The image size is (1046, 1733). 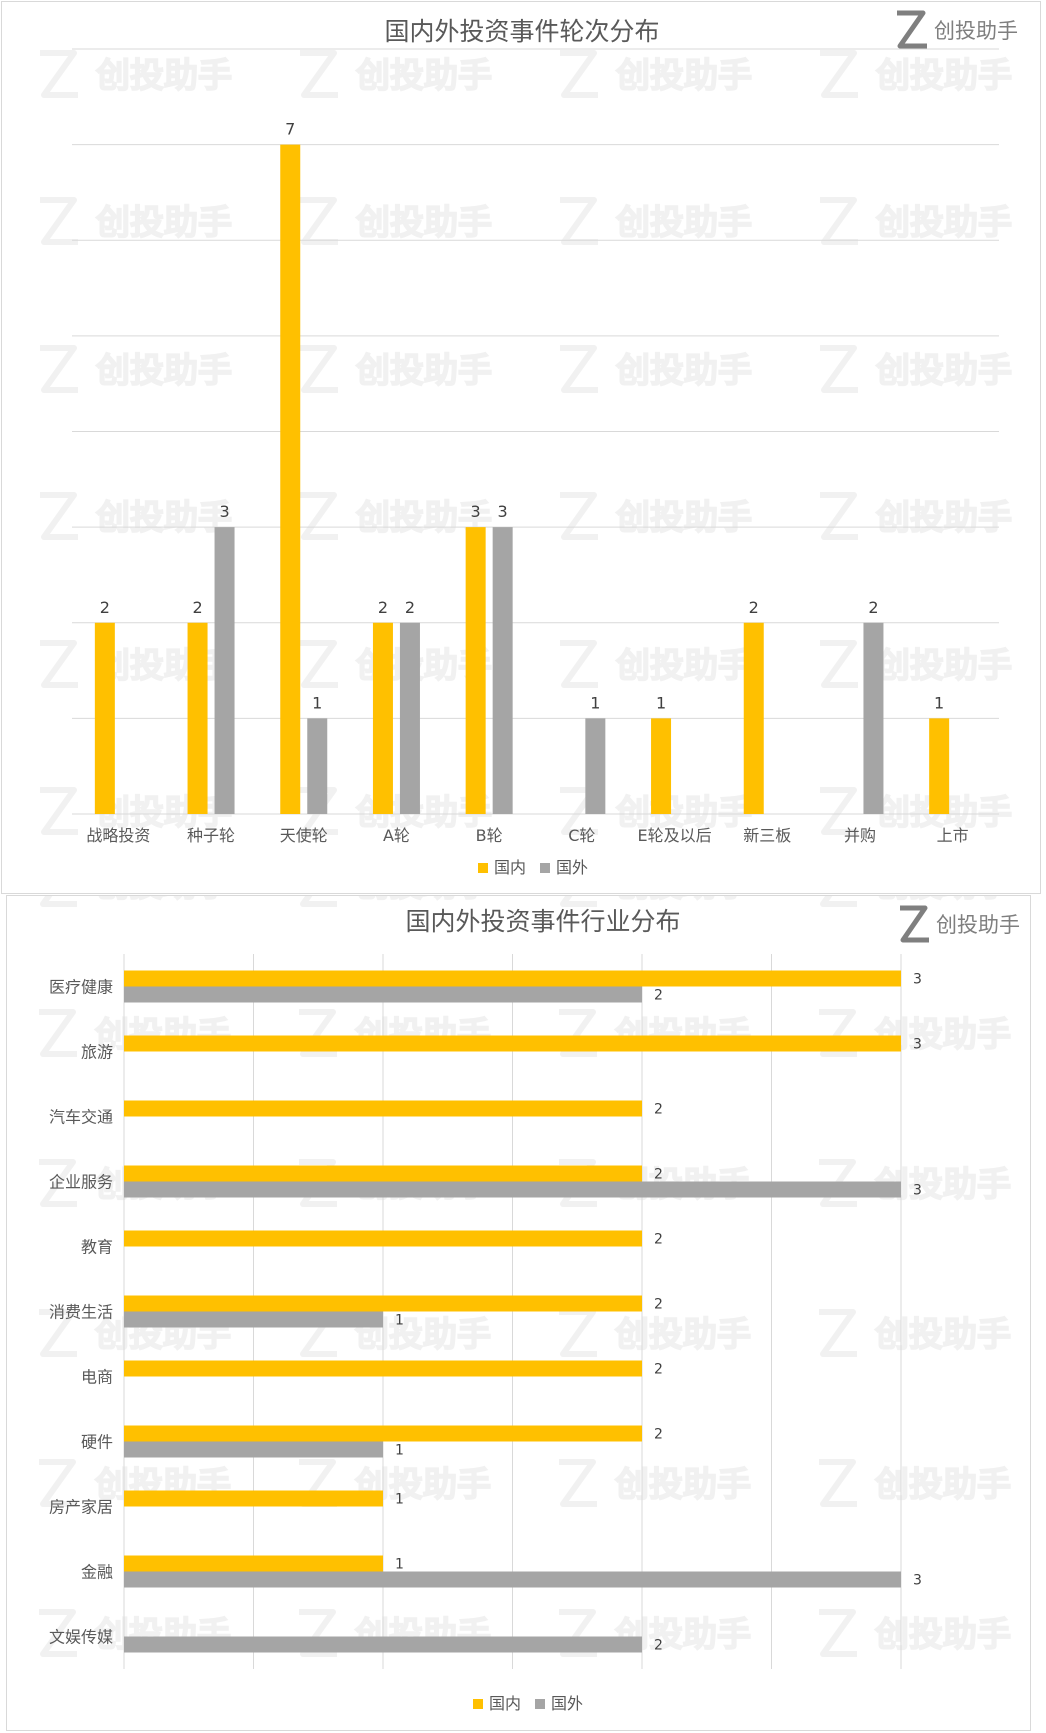 What do you see at coordinates (674, 835) in the screenshot?
I see `category-tick-label: E轮及以后` at bounding box center [674, 835].